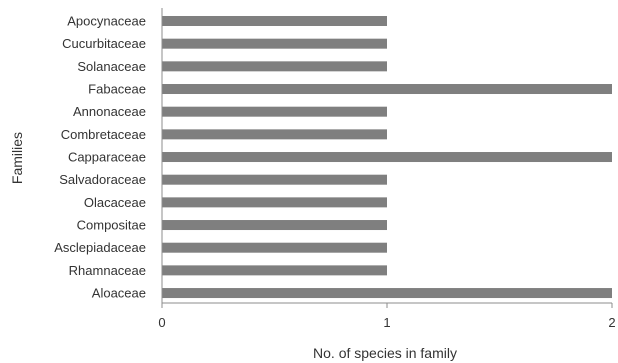  What do you see at coordinates (274, 111) in the screenshot?
I see `bar-annonaceae` at bounding box center [274, 111].